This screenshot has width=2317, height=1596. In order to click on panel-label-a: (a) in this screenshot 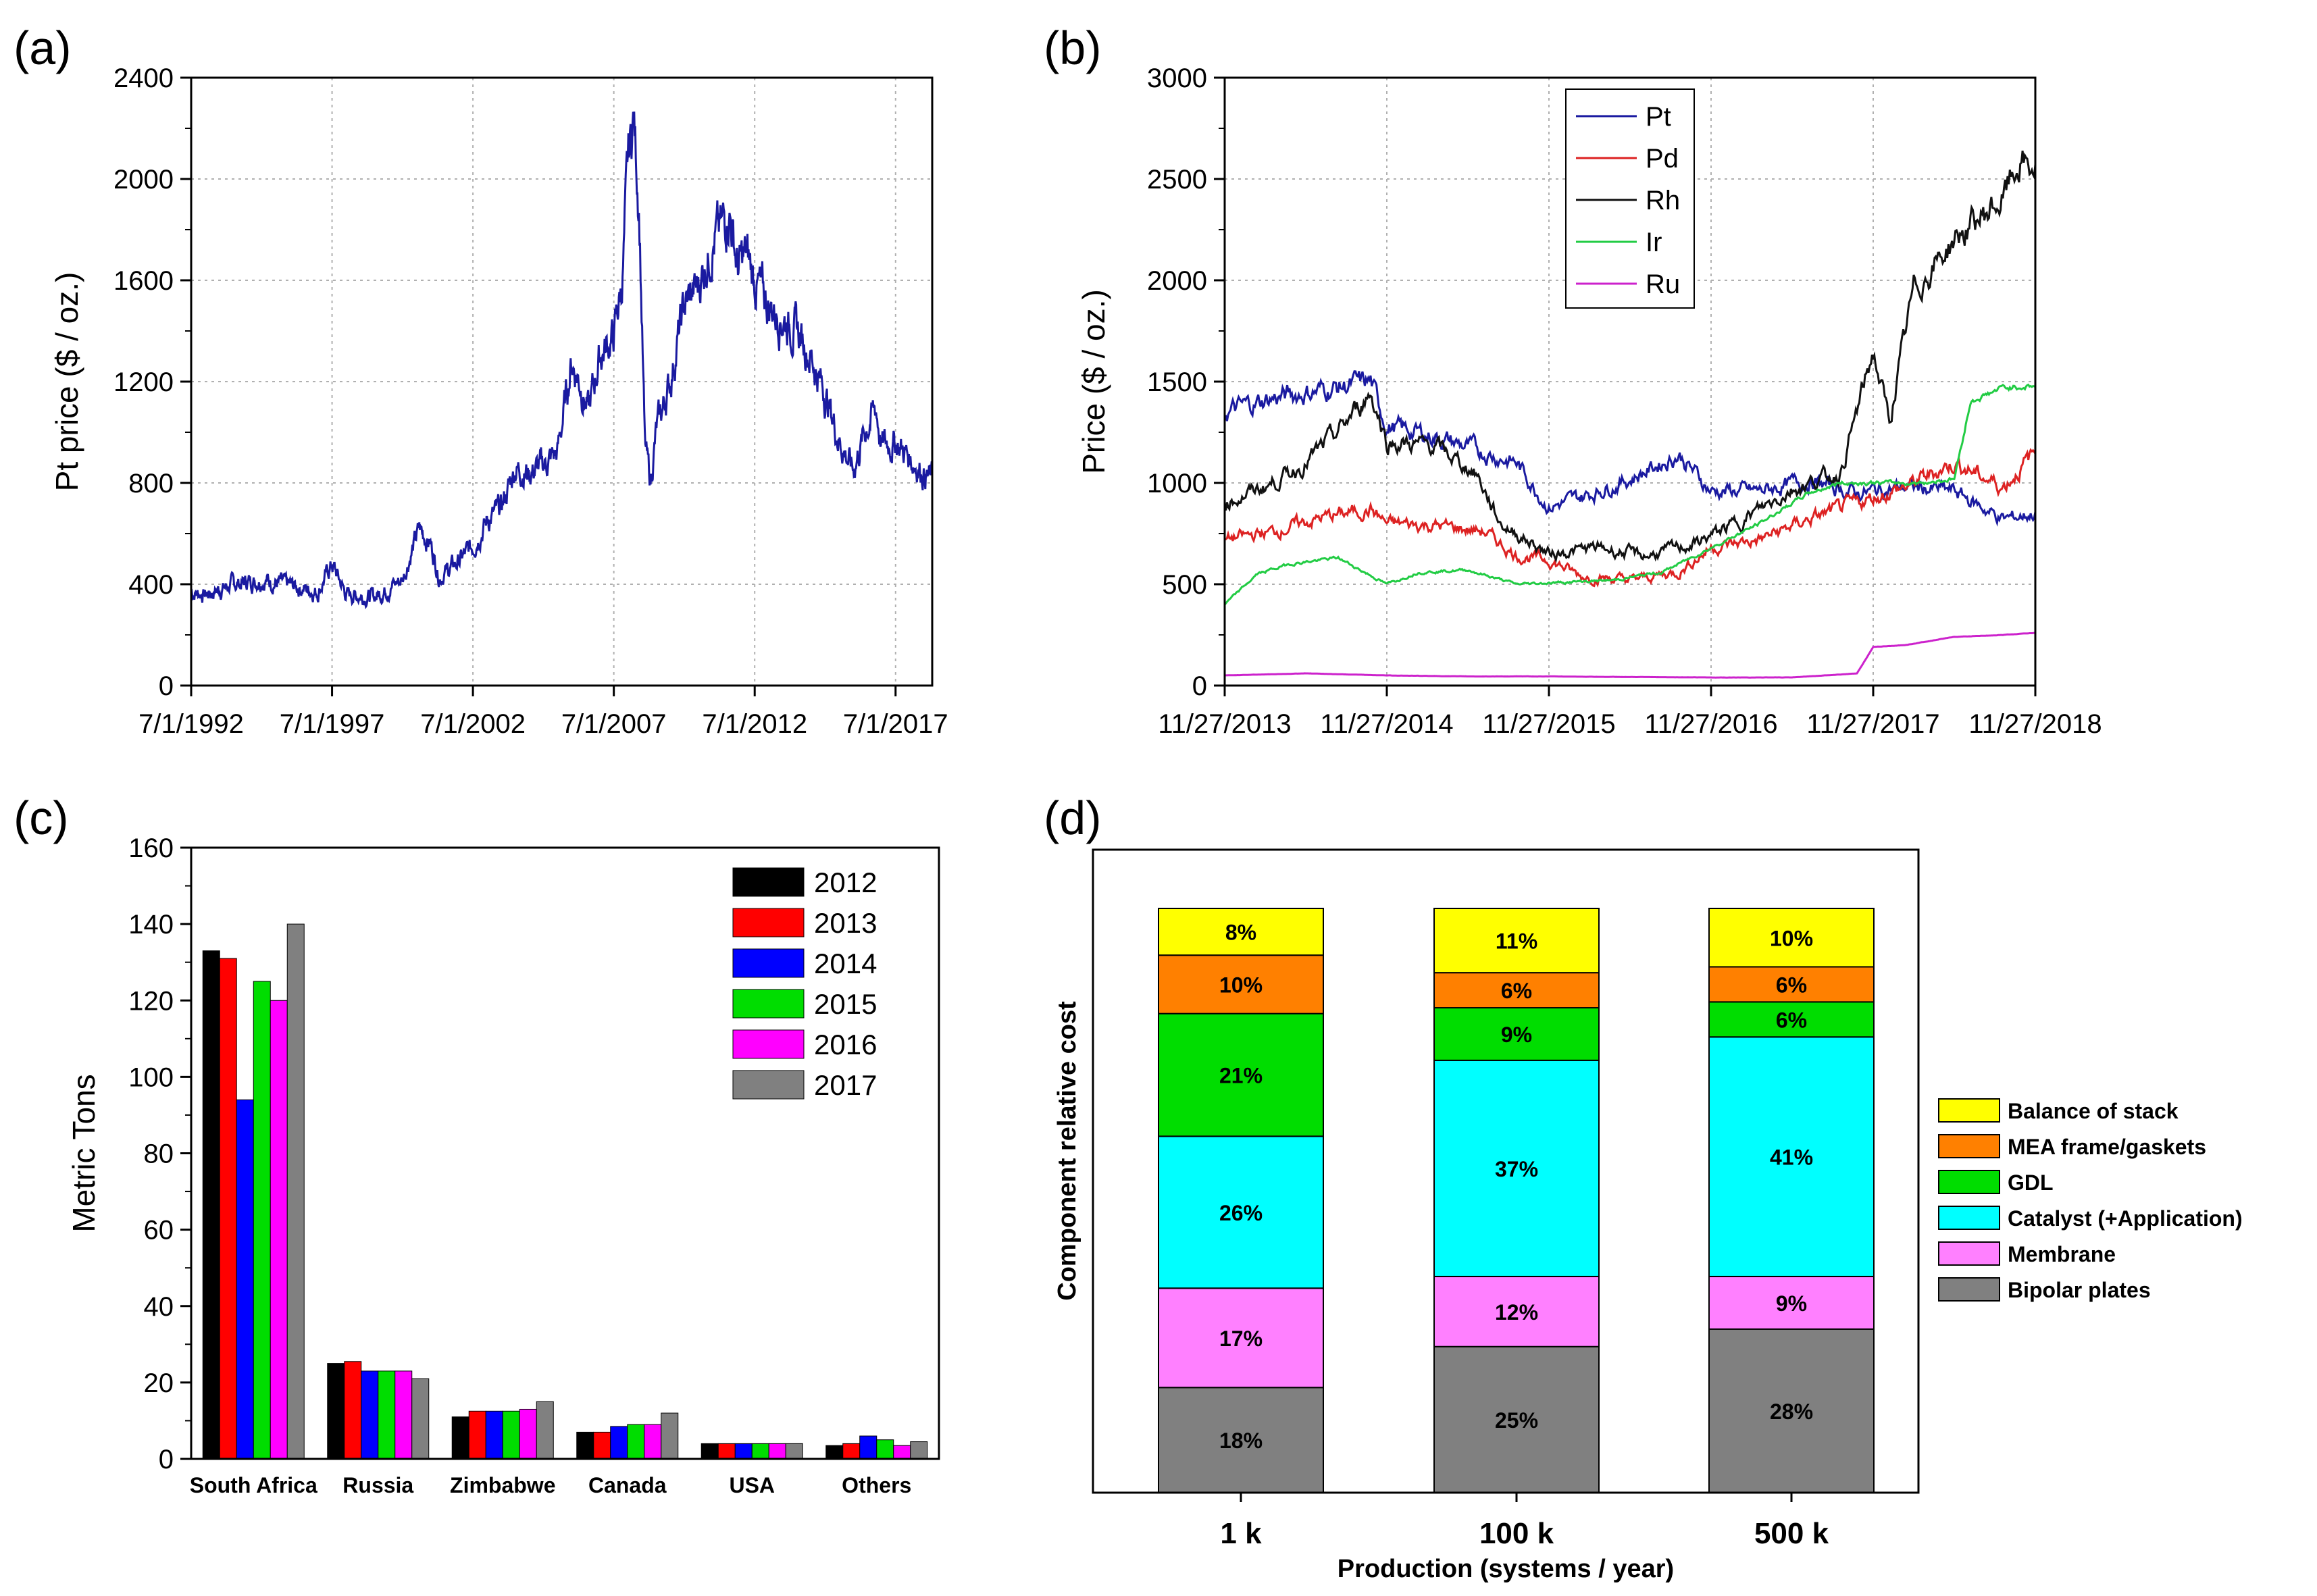, I will do `click(43, 48)`.